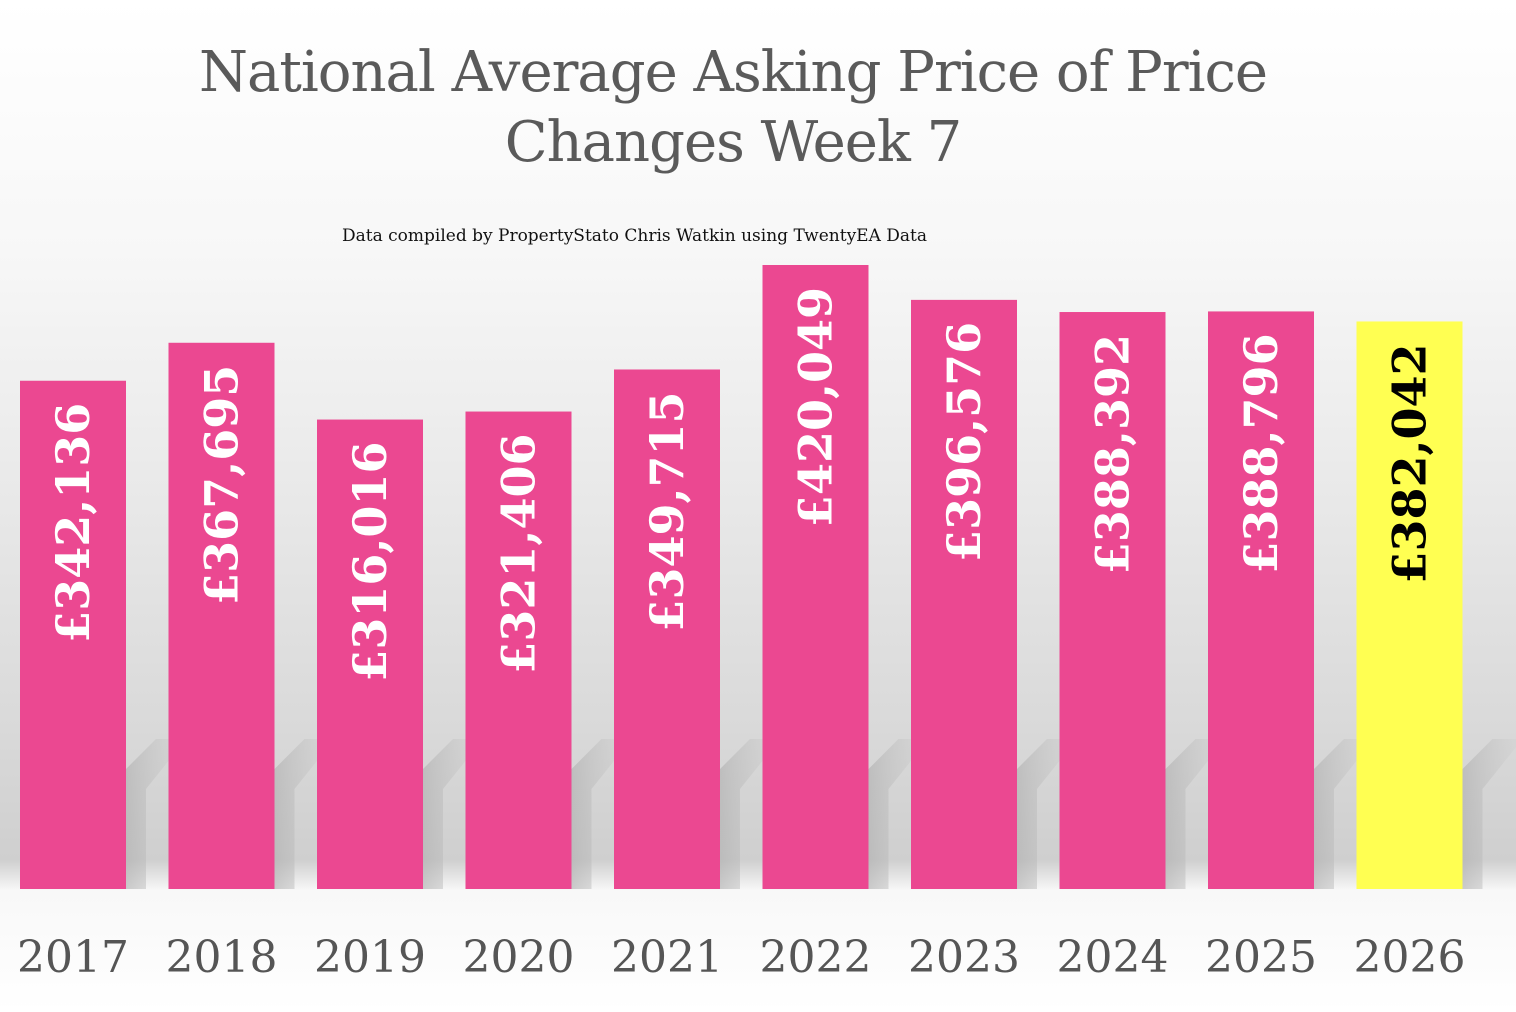 This screenshot has height=1012, width=1516. What do you see at coordinates (519, 957) in the screenshot?
I see `x-tick-label-2020: 2020` at bounding box center [519, 957].